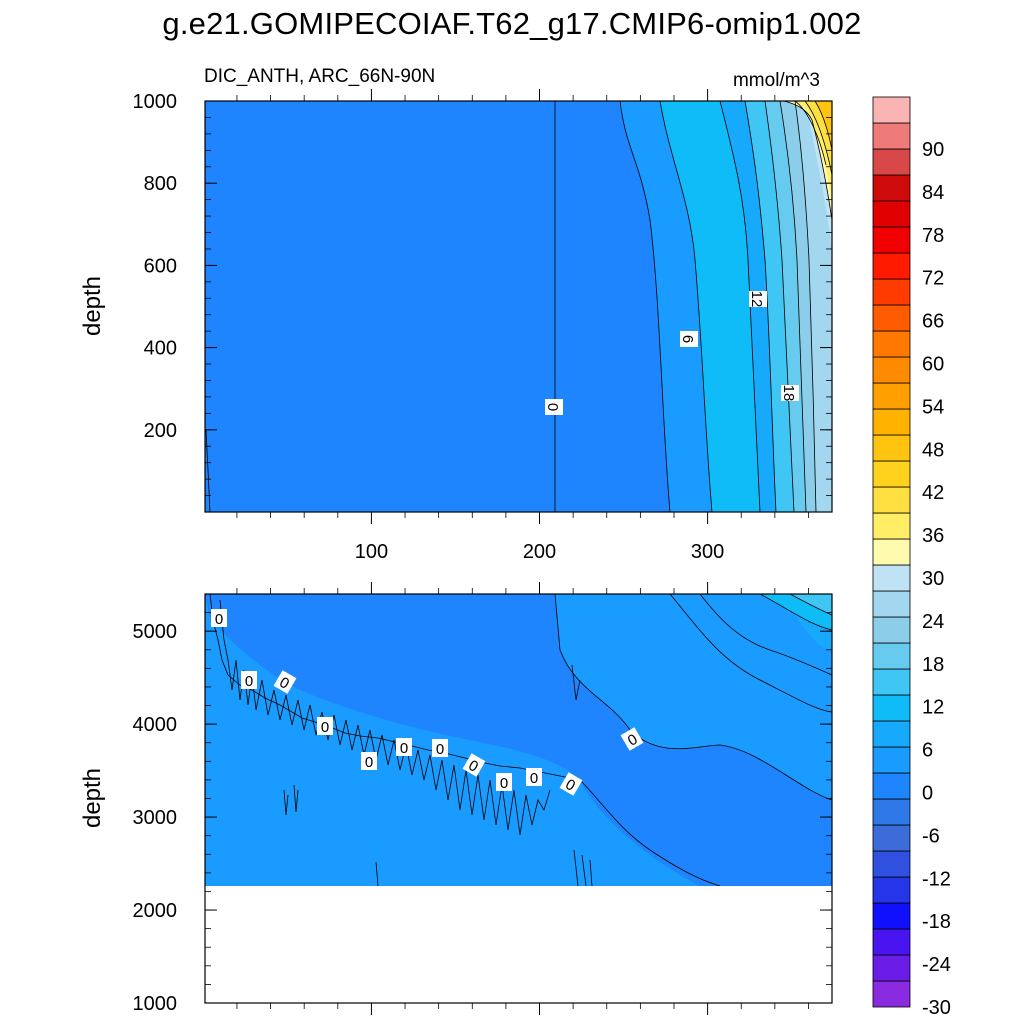 The width and height of the screenshot is (1024, 1024). I want to click on colorbar-label: 78, so click(933, 236).